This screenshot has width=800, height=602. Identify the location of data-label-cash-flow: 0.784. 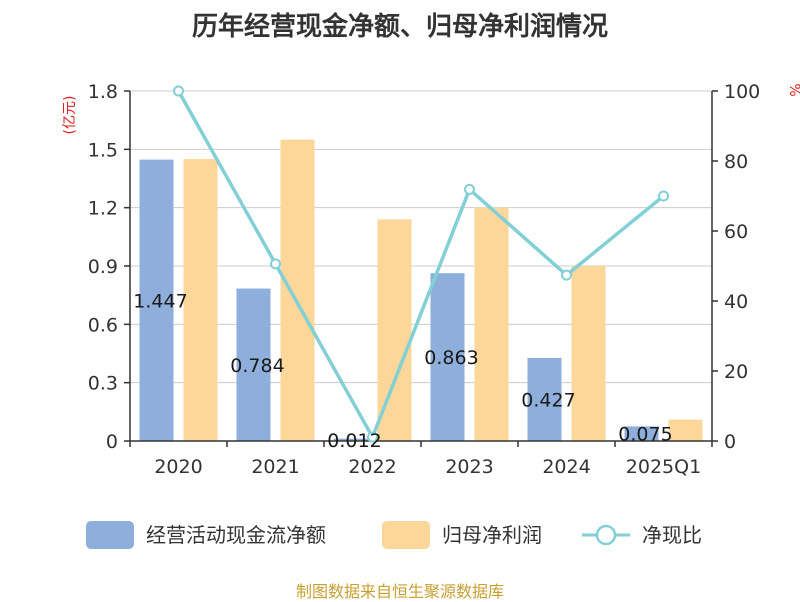
(257, 366).